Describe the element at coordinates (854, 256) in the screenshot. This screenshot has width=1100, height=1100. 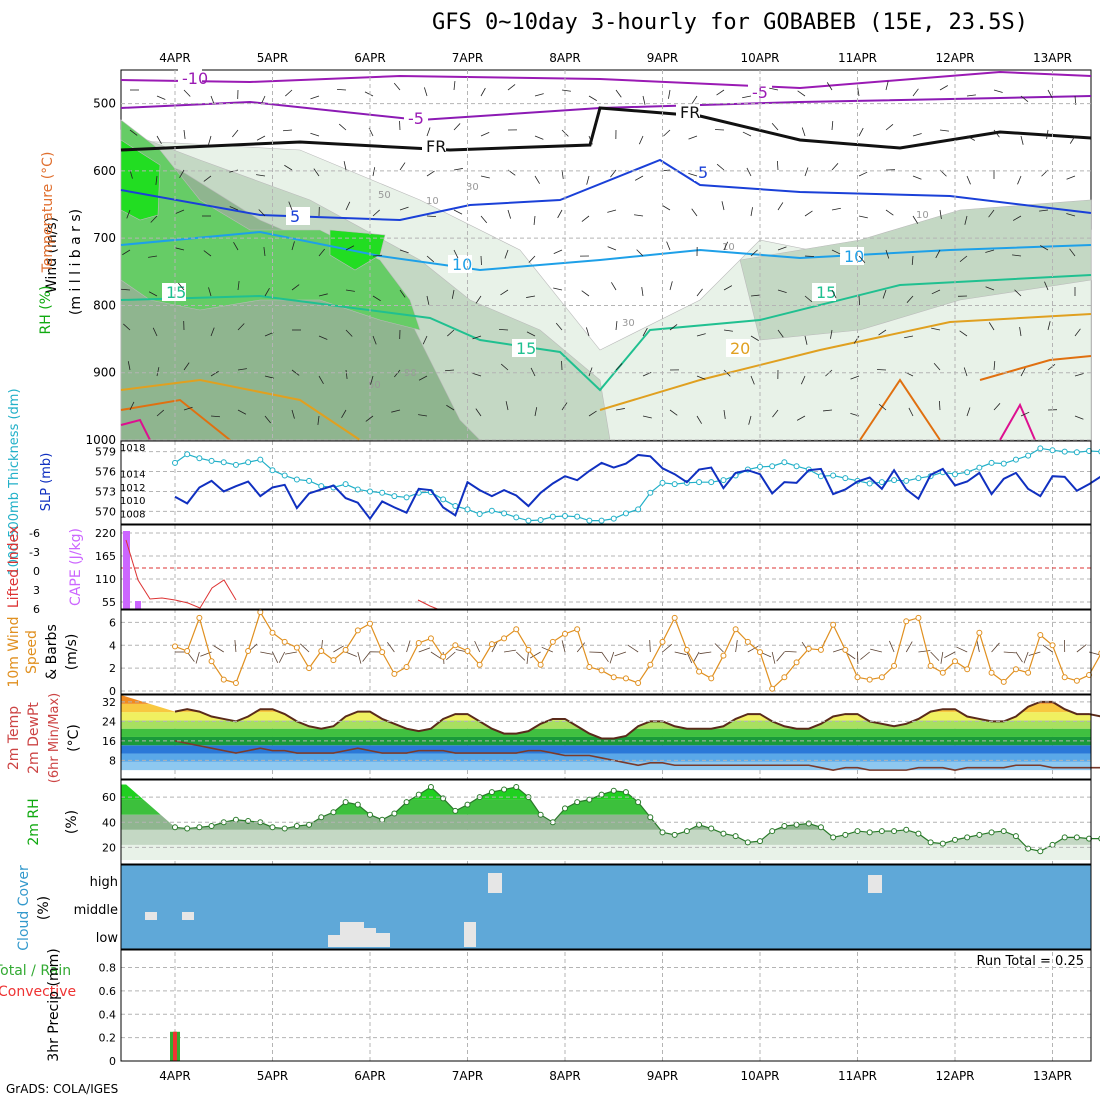
I see `contour-label: 10` at that location.